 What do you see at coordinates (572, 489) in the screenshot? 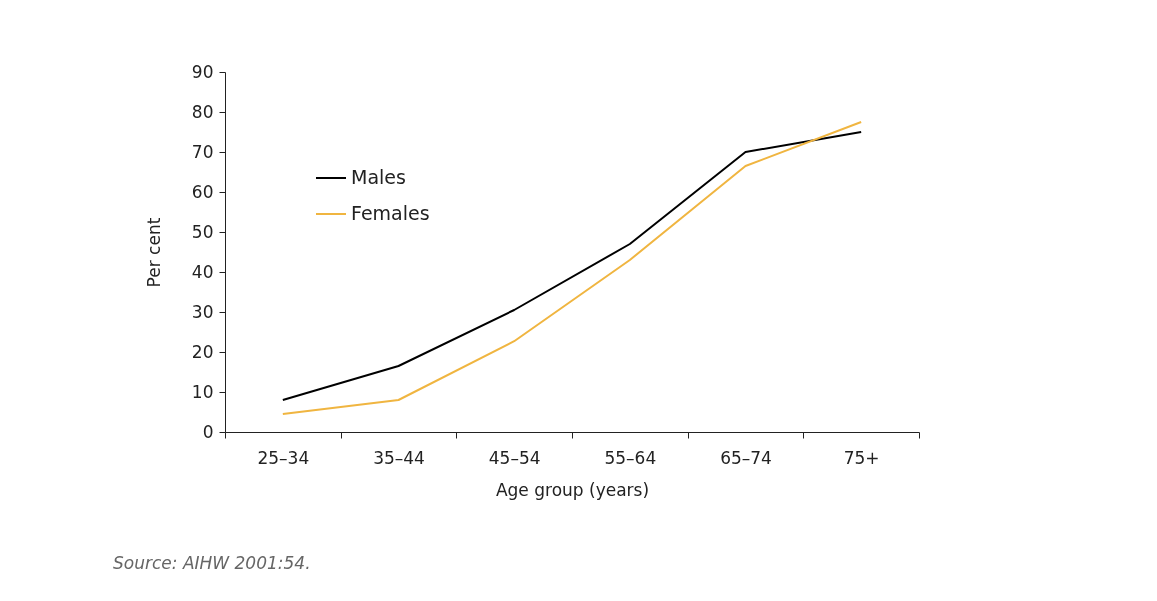
I see `x-axis-title: Age group (years)` at bounding box center [572, 489].